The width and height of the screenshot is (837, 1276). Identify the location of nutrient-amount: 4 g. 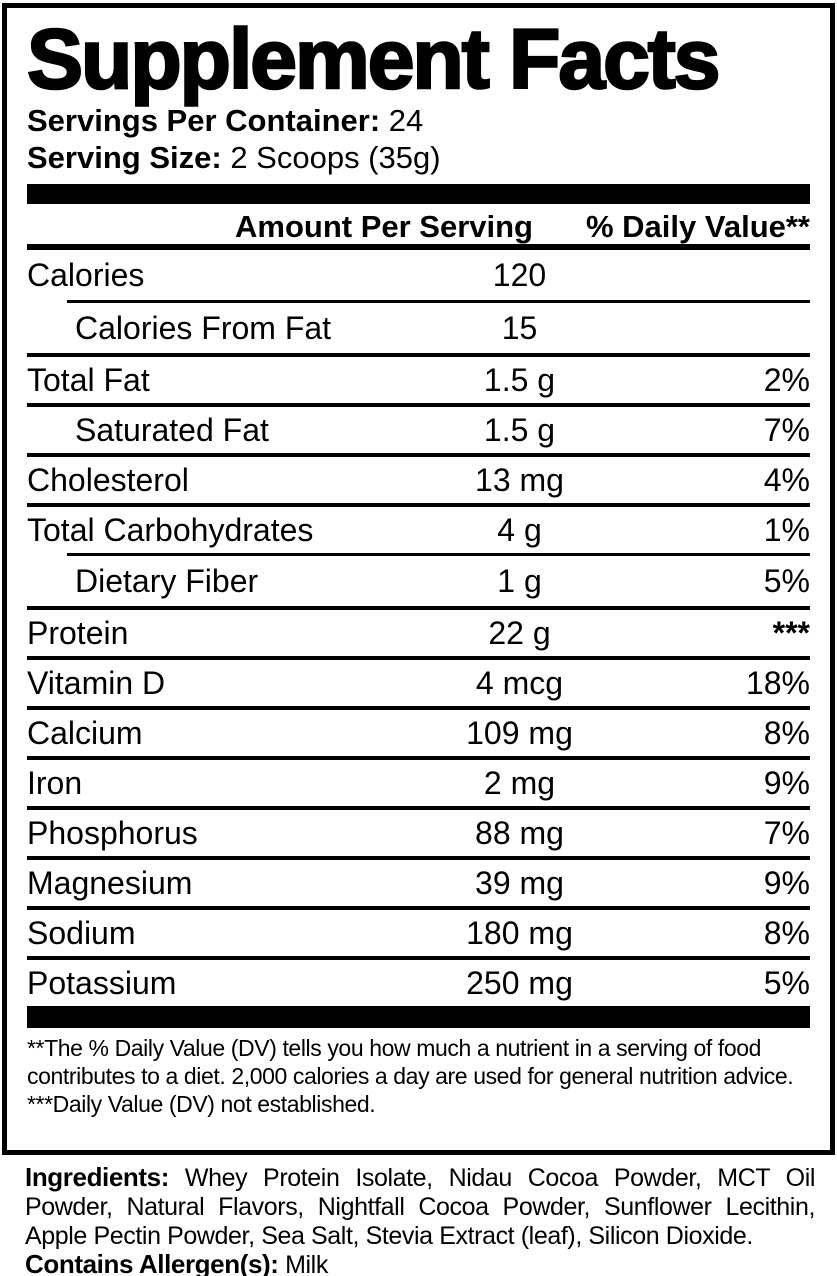
(519, 529).